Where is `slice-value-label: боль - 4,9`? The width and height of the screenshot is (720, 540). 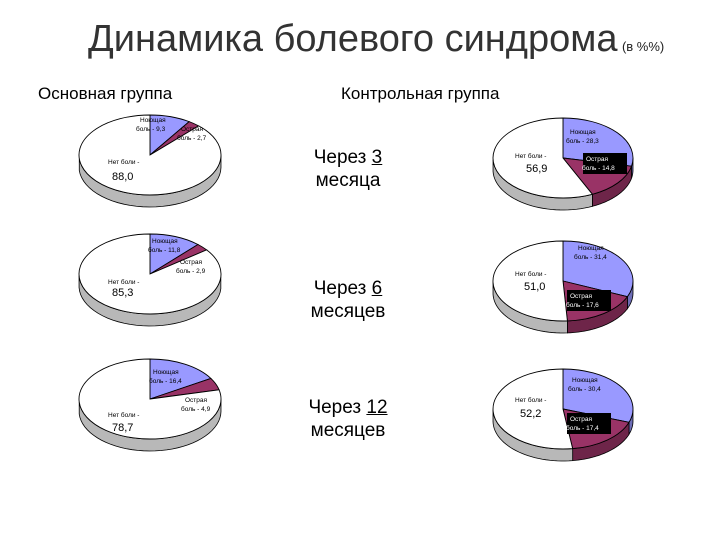 slice-value-label: боль - 4,9 is located at coordinates (196, 409).